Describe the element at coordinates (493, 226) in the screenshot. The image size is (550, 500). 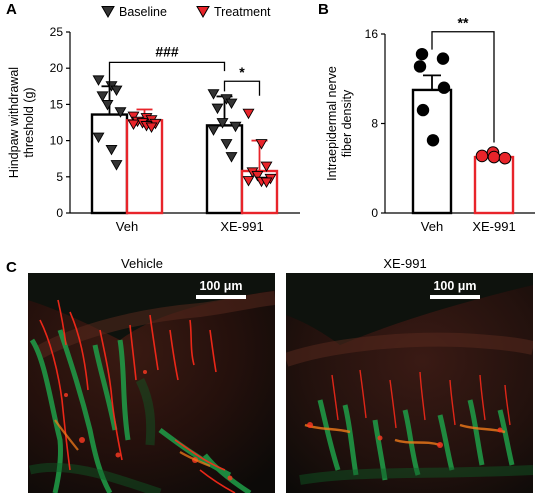
I see `b-category-label: XE-991` at that location.